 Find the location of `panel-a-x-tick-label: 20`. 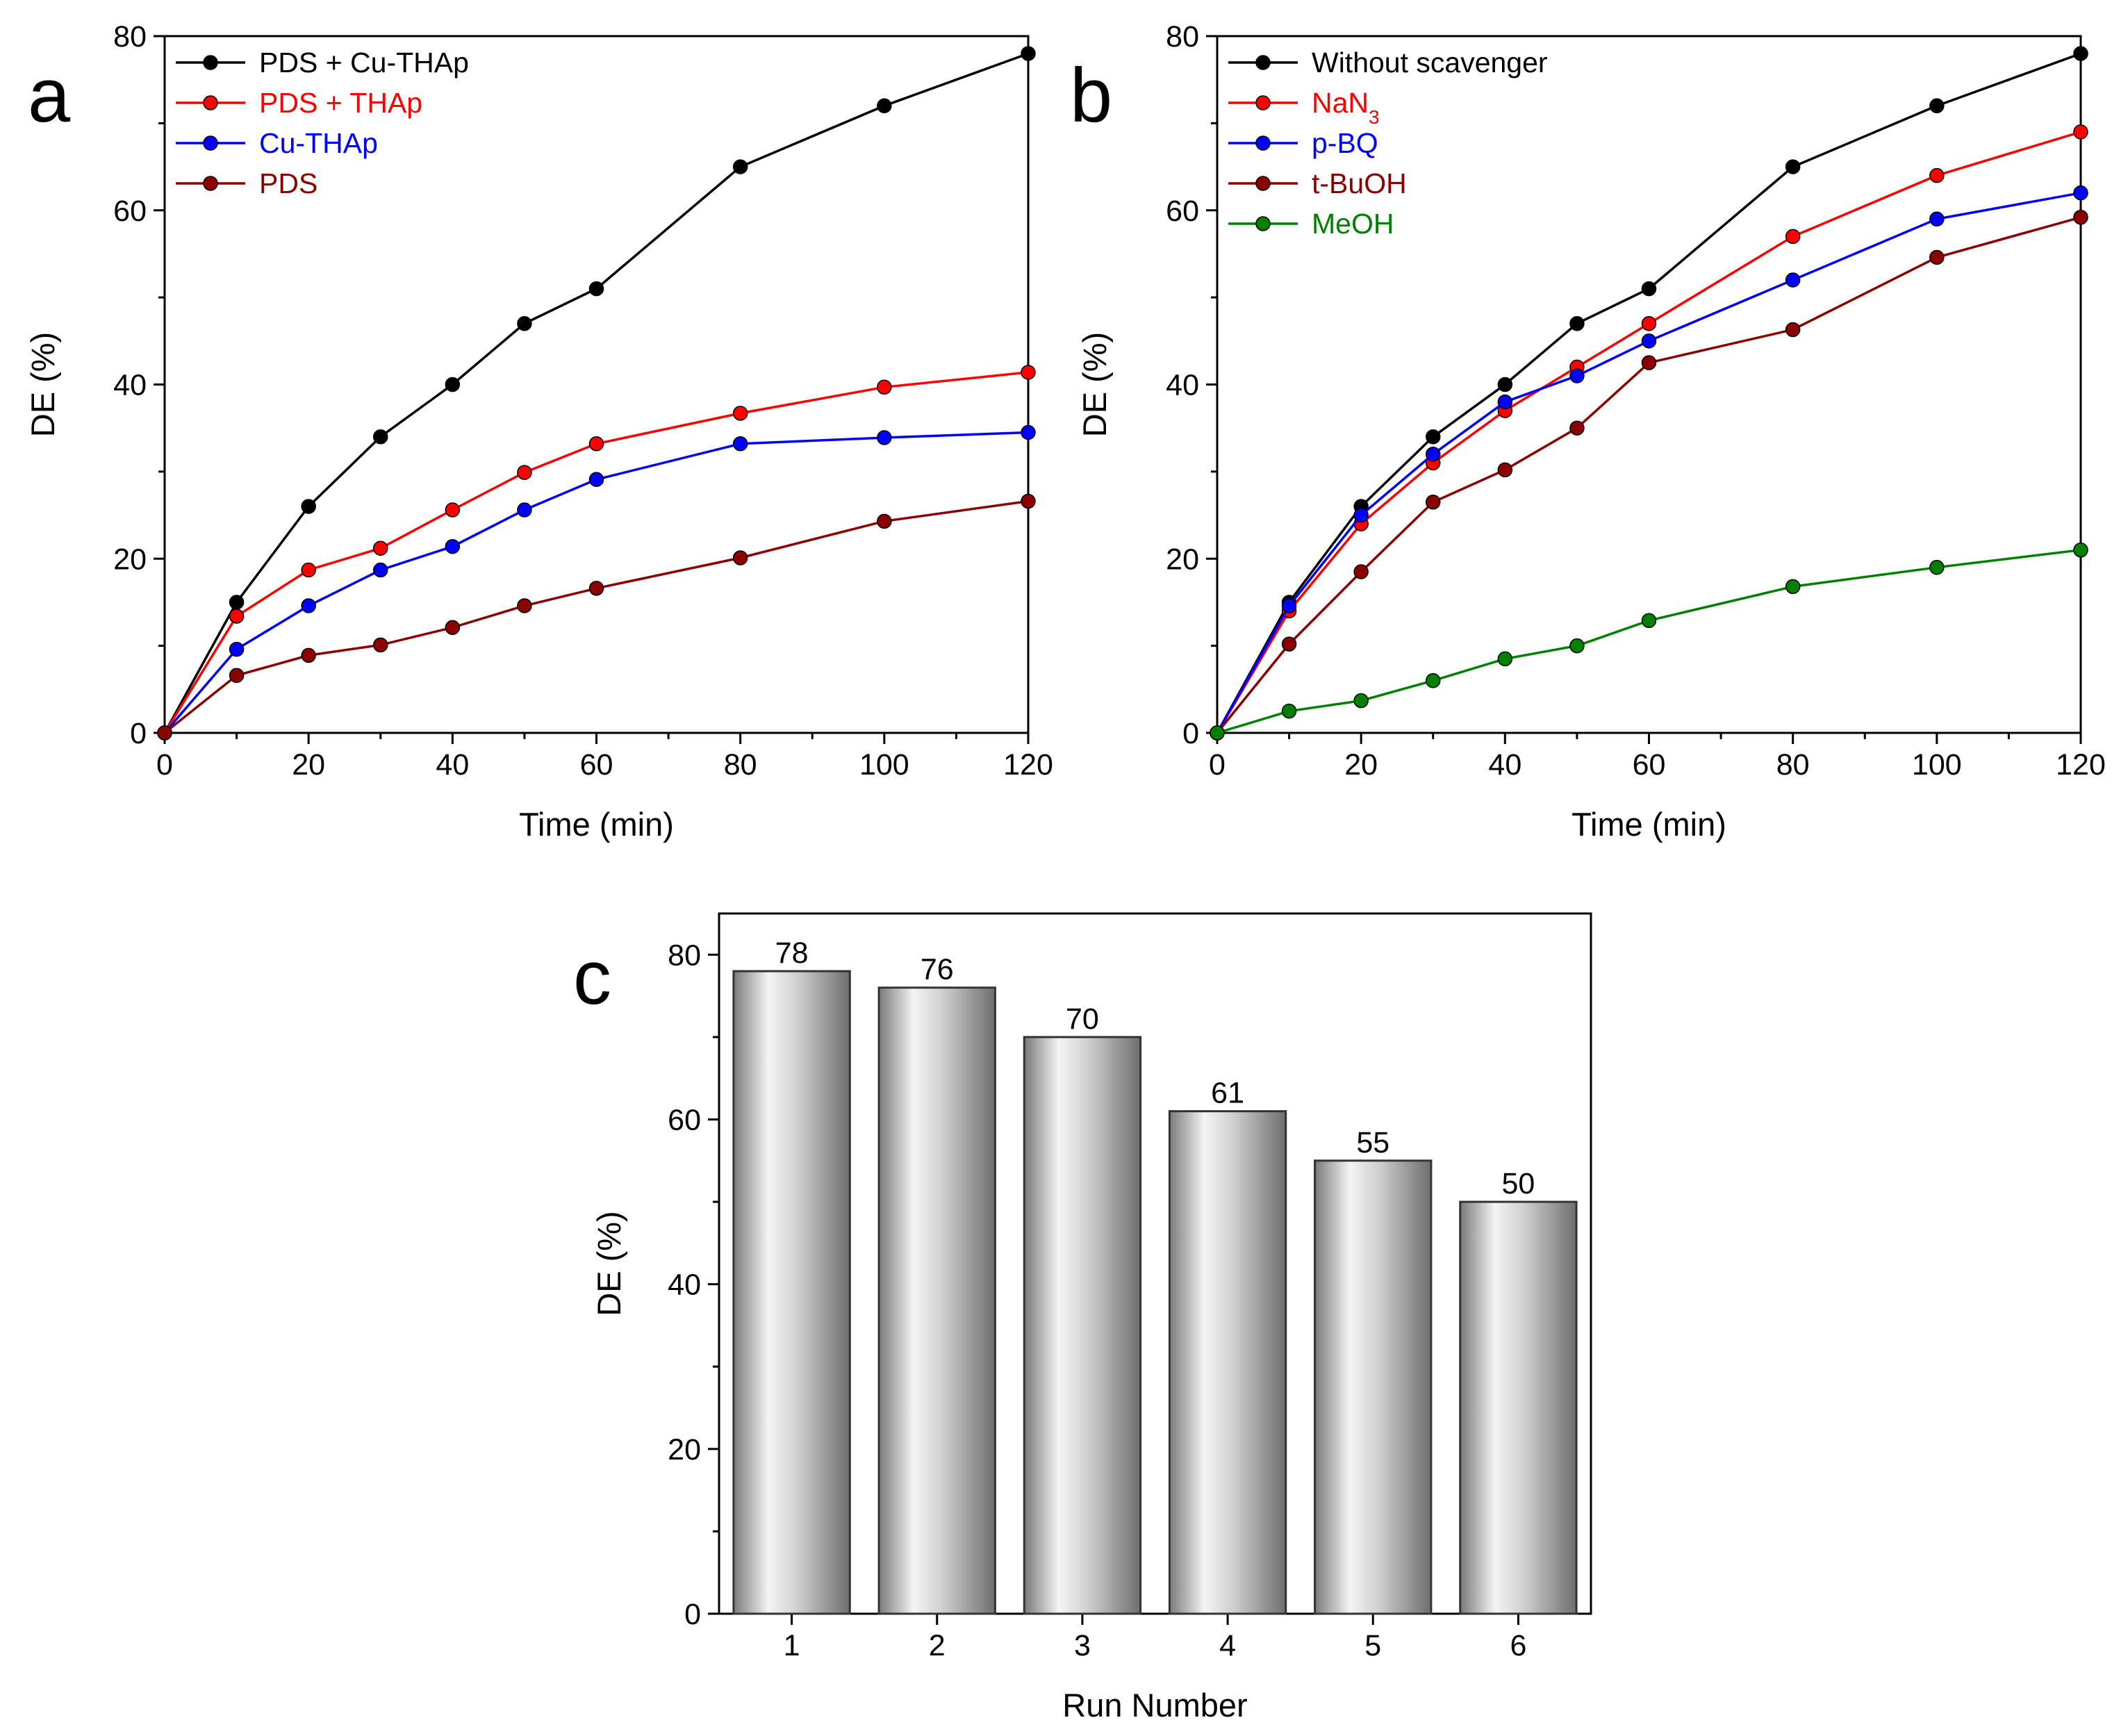

panel-a-x-tick-label: 20 is located at coordinates (308, 765).